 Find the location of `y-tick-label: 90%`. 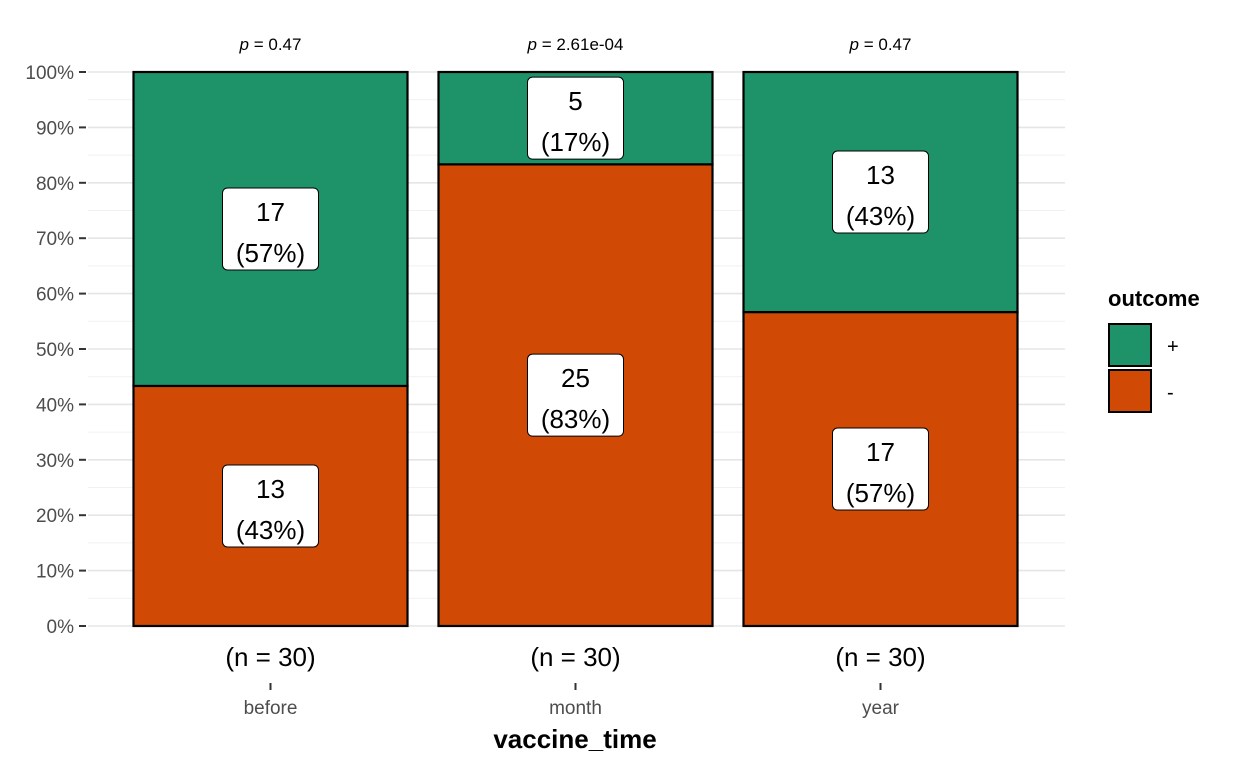

y-tick-label: 90% is located at coordinates (55, 128).